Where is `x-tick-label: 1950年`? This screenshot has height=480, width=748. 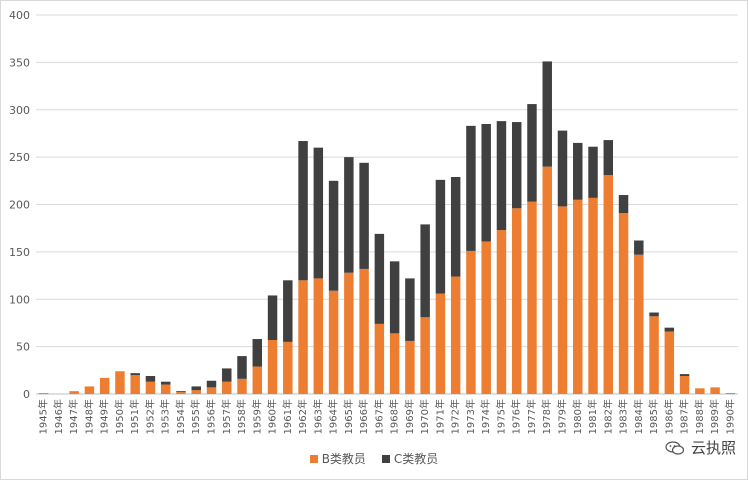 x-tick-label: 1950年 is located at coordinates (119, 416).